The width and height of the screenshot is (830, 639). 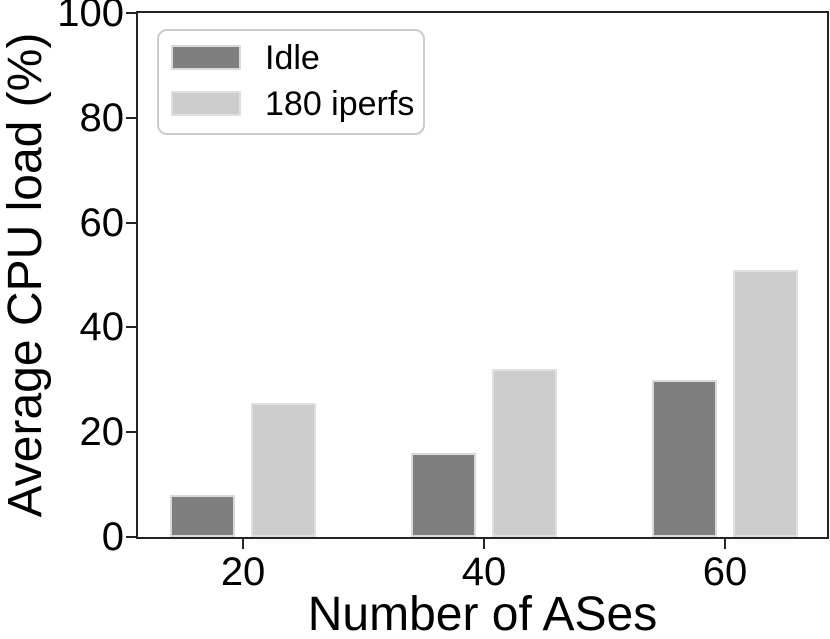 What do you see at coordinates (102, 327) in the screenshot?
I see `y-tick-label-40: 40` at bounding box center [102, 327].